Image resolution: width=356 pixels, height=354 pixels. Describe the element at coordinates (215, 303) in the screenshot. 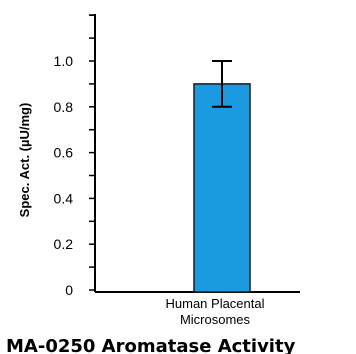

I see `category-label: Human Placental` at that location.